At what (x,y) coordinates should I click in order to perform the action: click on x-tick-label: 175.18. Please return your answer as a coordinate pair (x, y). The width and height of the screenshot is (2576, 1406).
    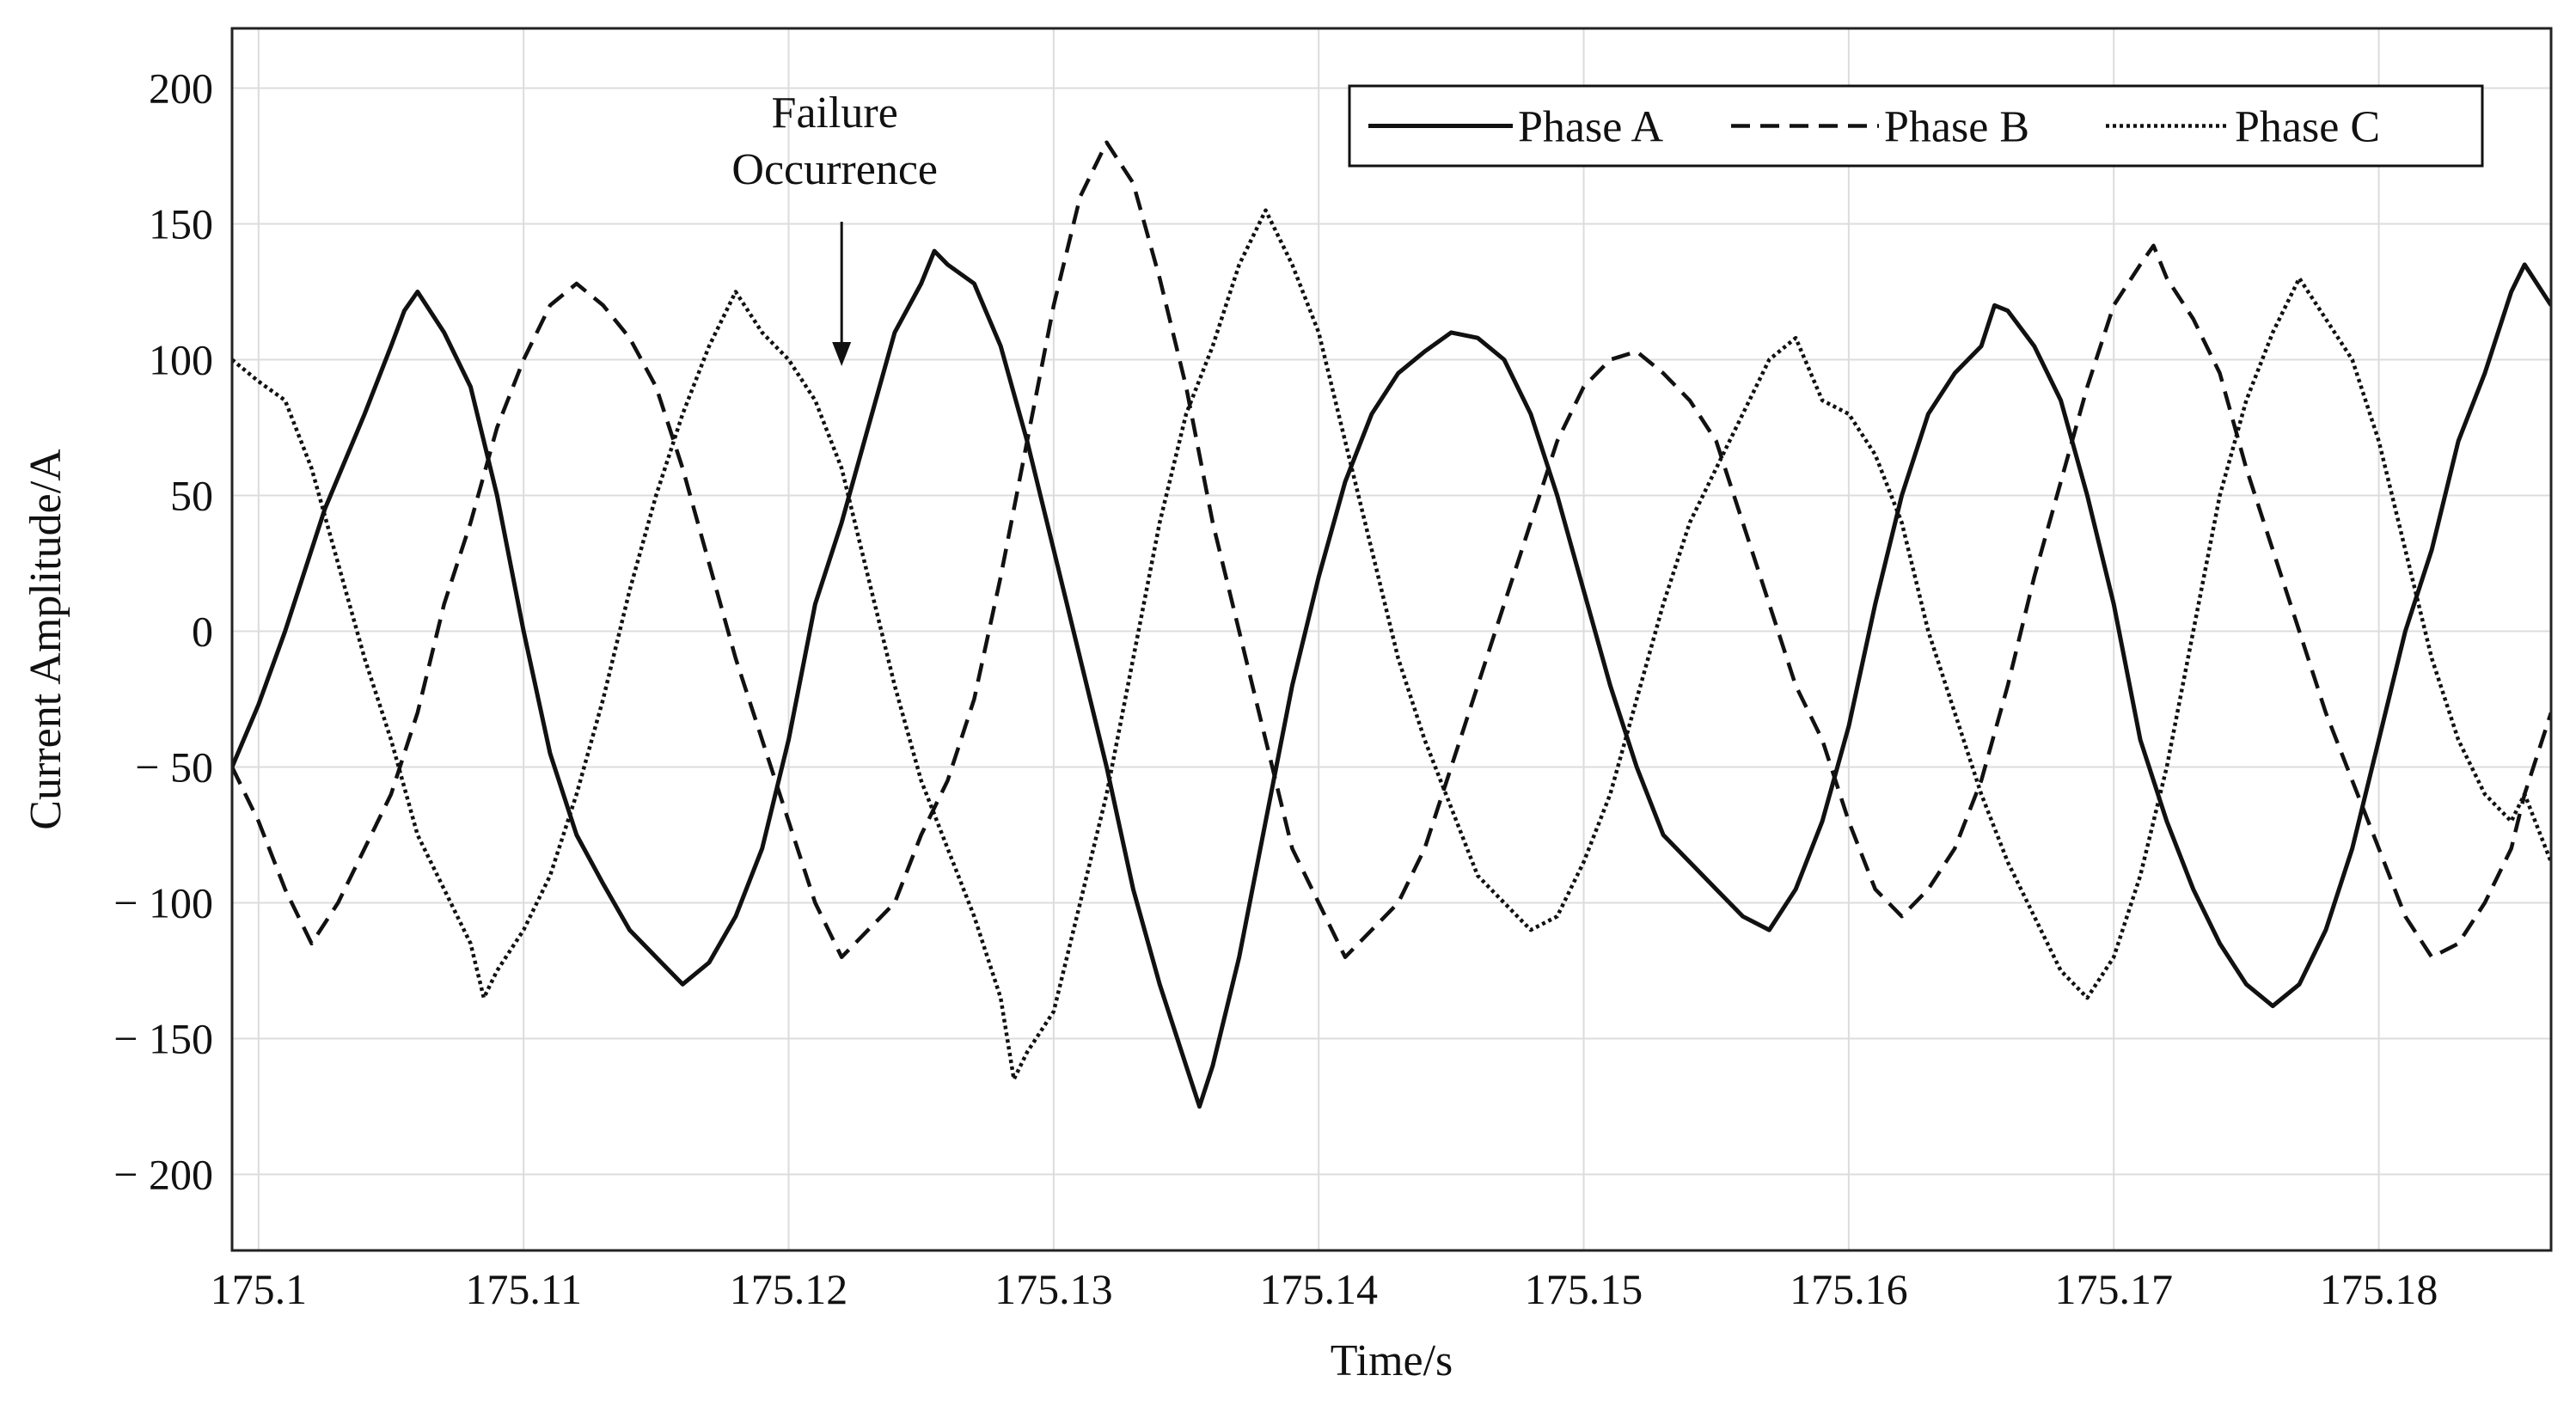
    Looking at the image, I should click on (2379, 1289).